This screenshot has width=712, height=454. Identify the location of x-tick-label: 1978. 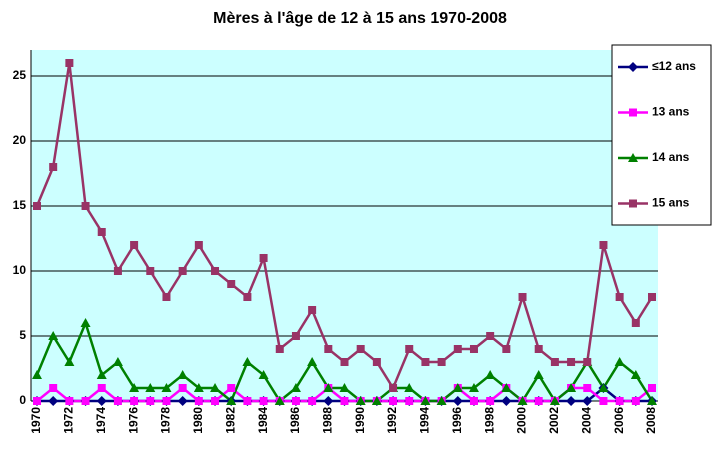
(166, 420).